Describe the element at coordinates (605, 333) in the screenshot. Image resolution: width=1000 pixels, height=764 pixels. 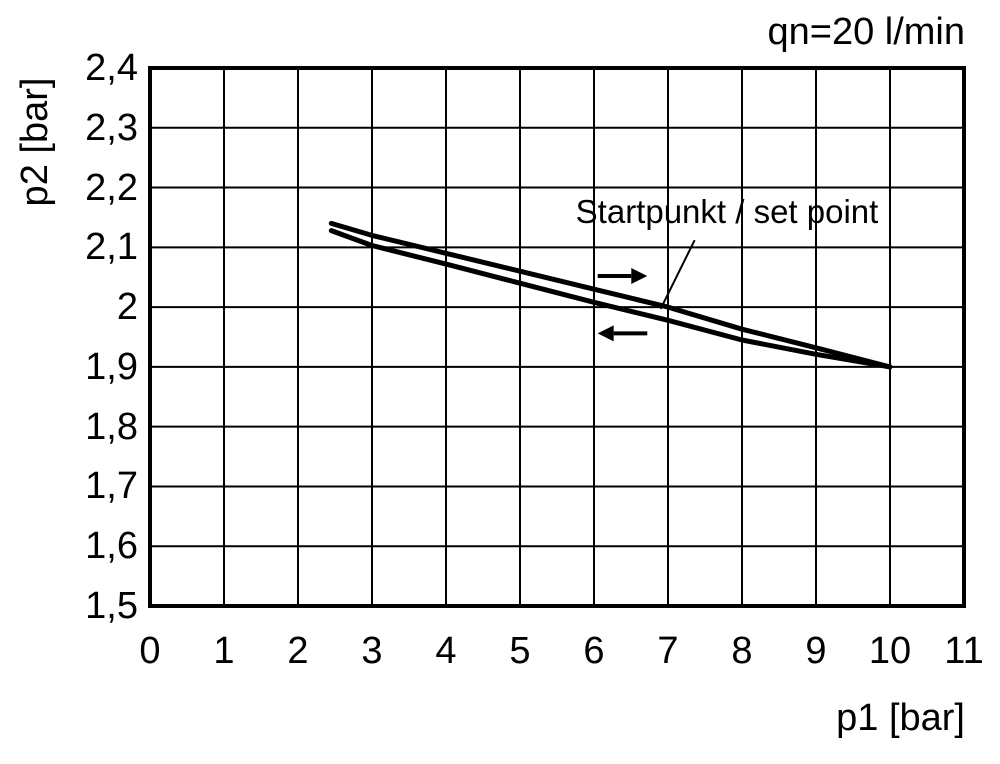
I see `direction-arrow-head-left` at that location.